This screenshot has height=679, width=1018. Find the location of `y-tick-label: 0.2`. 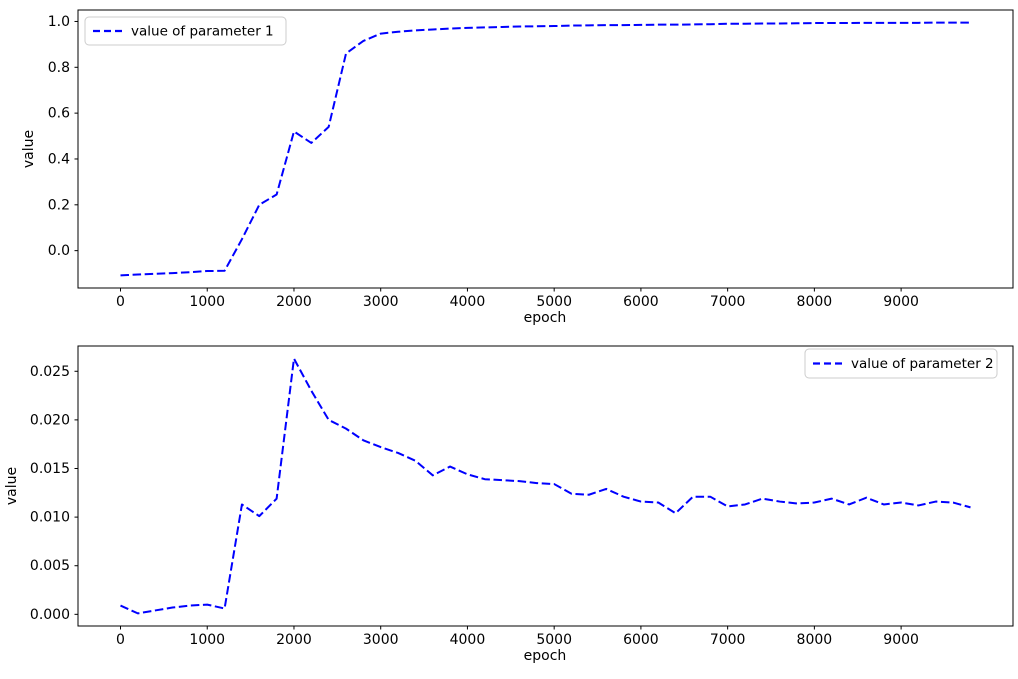

y-tick-label: 0.2 is located at coordinates (59, 205).